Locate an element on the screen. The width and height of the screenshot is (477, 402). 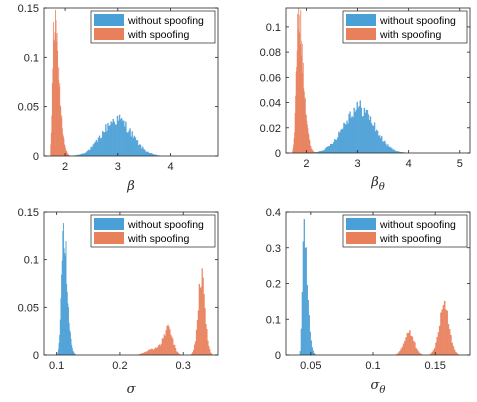
axes-box is located at coordinates (131, 82).